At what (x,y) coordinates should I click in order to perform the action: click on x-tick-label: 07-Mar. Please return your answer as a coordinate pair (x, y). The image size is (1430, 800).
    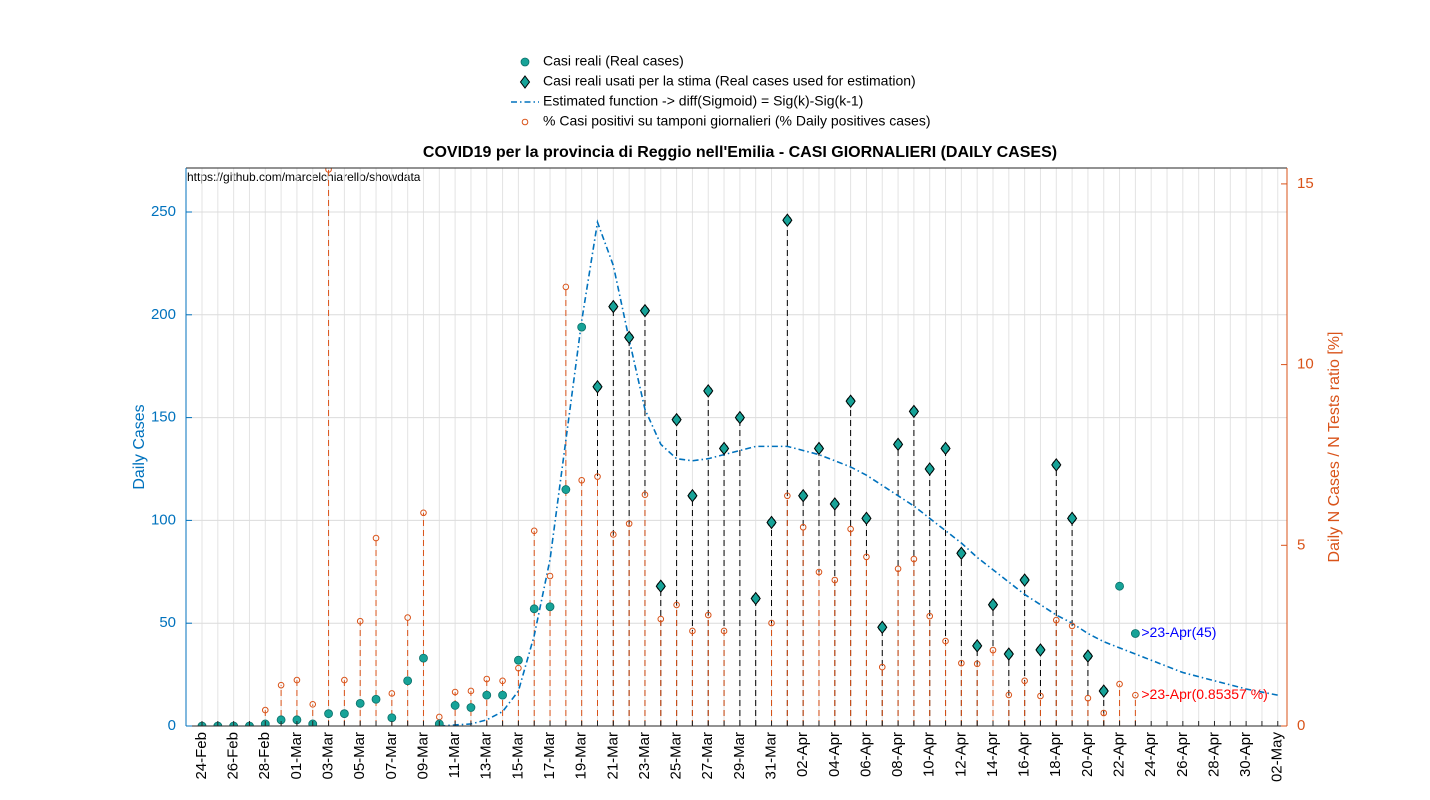
    Looking at the image, I should click on (391, 756).